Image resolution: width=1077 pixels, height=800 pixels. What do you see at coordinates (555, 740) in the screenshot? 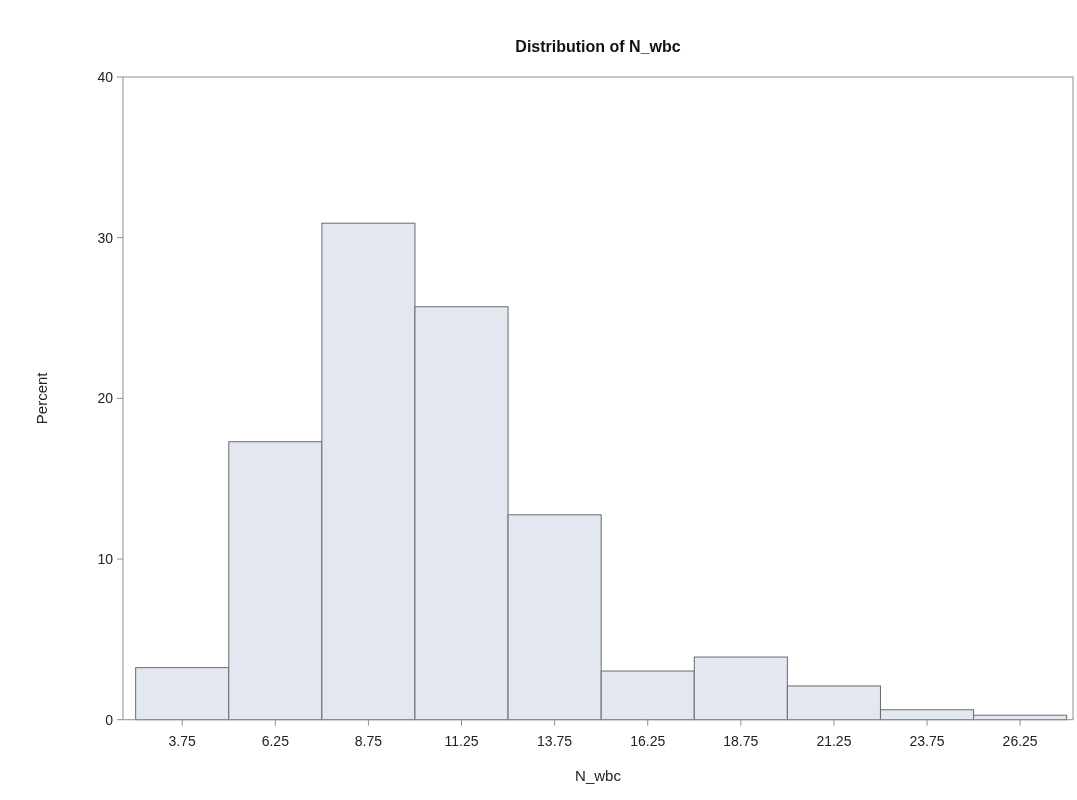
I see `x-tick-label: 13.75` at bounding box center [555, 740].